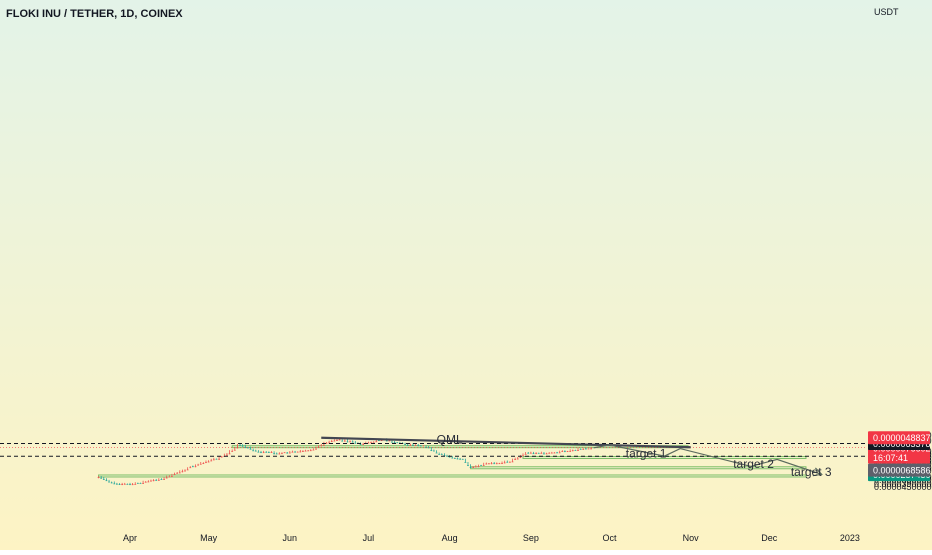 The image size is (932, 555). I want to click on price-tag-stop: 0.0000048837, so click(899, 438).